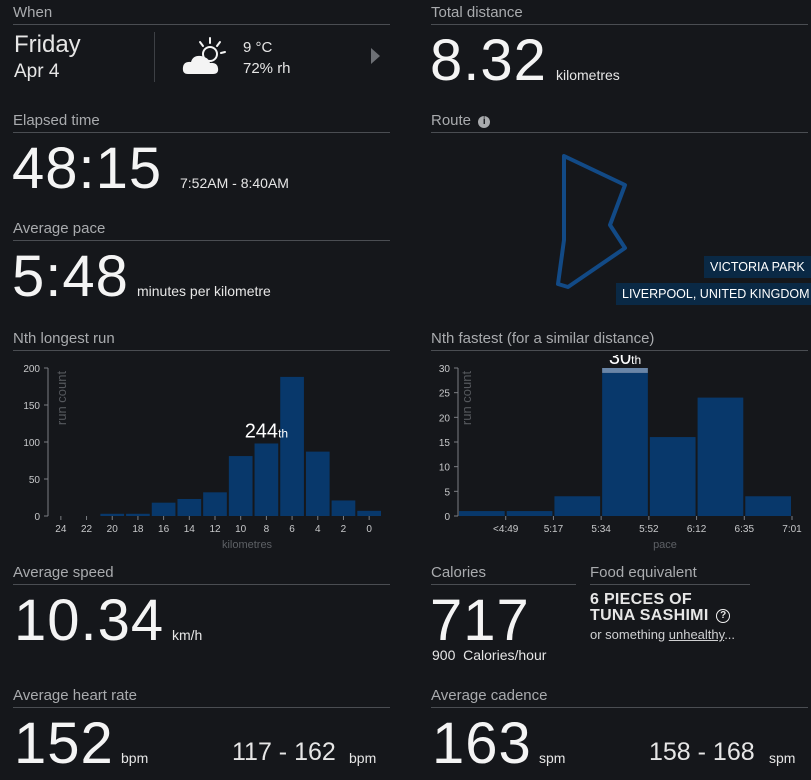 The width and height of the screenshot is (811, 780). Describe the element at coordinates (187, 635) in the screenshot. I see `speed-unit: km/h` at that location.